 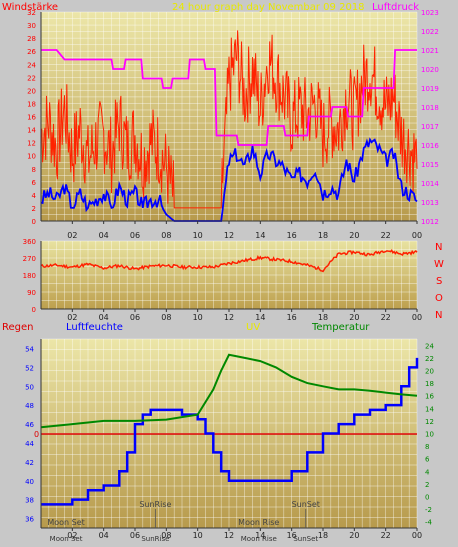 What do you see at coordinates (260, 317) in the screenshot?
I see `dir-x-tick-label: 14` at bounding box center [260, 317].